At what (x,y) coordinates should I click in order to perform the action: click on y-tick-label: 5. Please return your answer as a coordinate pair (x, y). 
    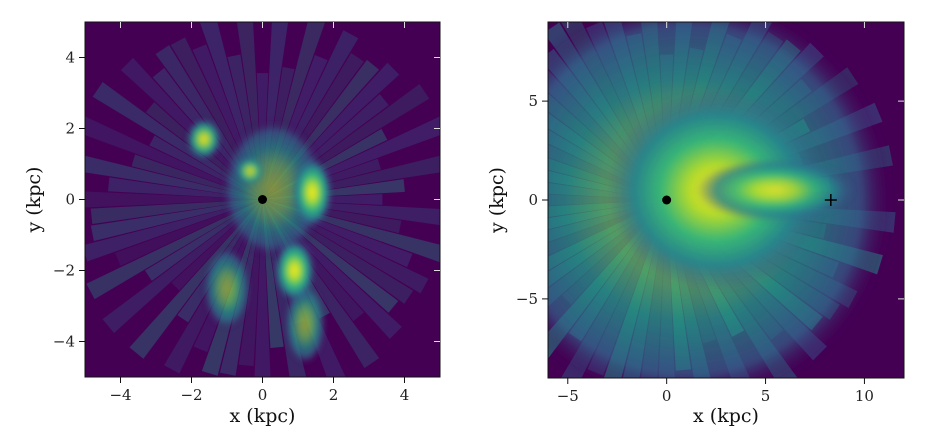
    Looking at the image, I should click on (533, 101).